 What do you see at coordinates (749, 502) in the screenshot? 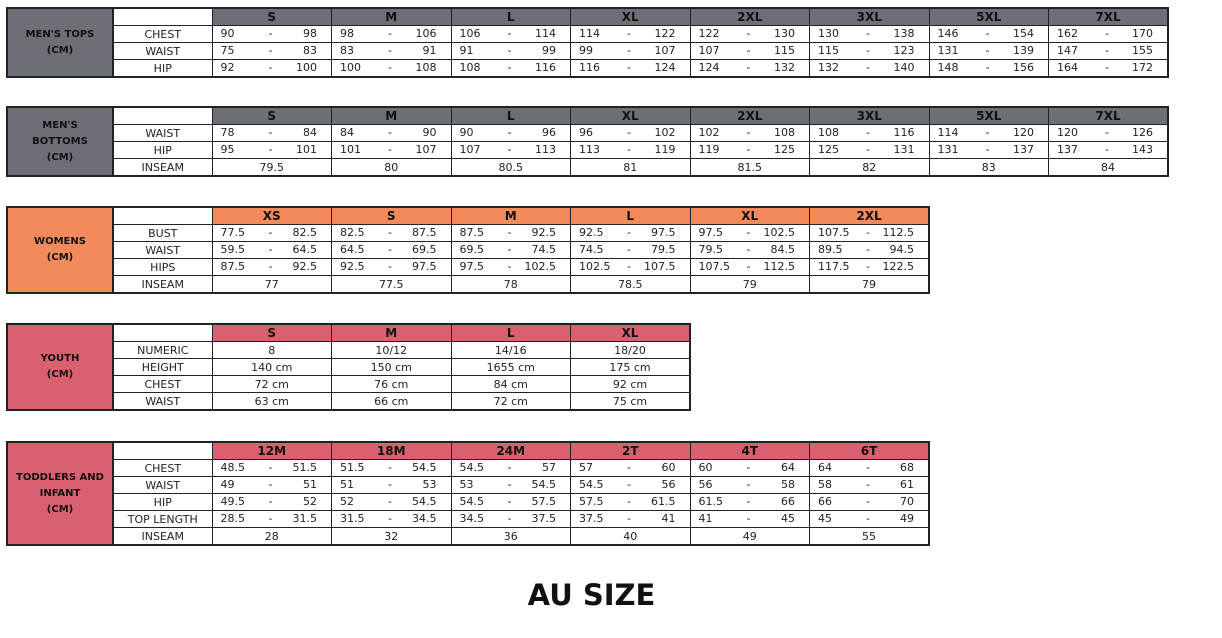
I see `range-cell: 61.5 - 66` at bounding box center [749, 502].